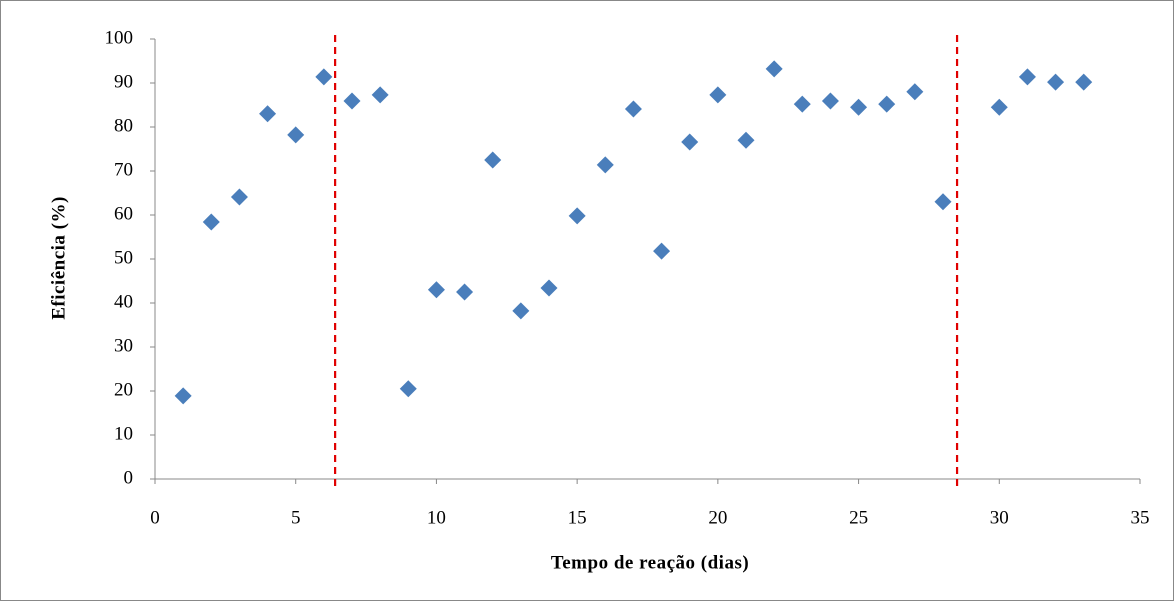  I want to click on y-tick-label: 50, so click(123, 257).